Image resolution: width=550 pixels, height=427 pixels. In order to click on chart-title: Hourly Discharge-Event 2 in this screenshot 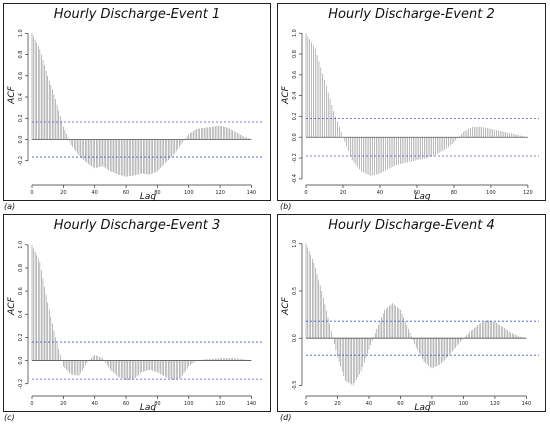, I will do `click(411, 14)`.